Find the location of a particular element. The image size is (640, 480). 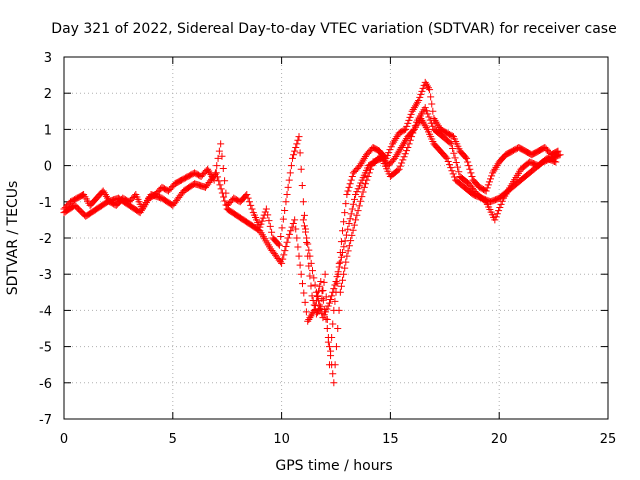

x-tick-label: 15 is located at coordinates (390, 439).